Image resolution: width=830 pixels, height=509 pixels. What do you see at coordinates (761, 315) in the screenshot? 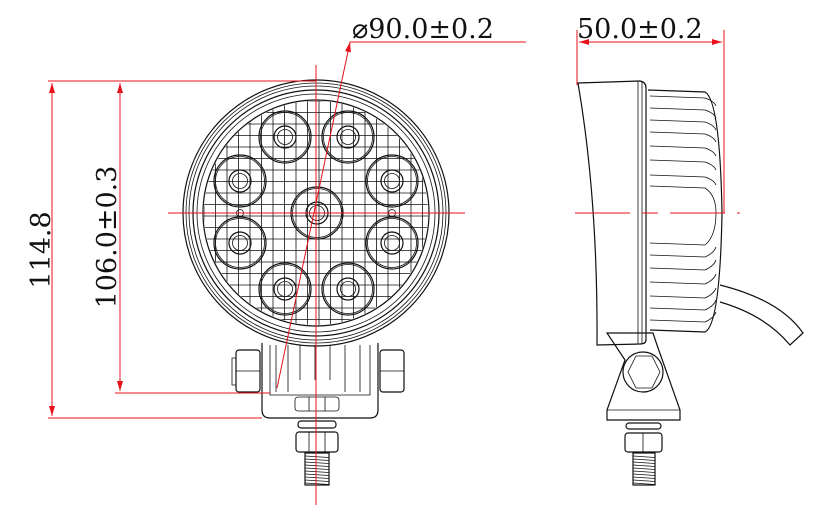
I see `power-cable` at bounding box center [761, 315].